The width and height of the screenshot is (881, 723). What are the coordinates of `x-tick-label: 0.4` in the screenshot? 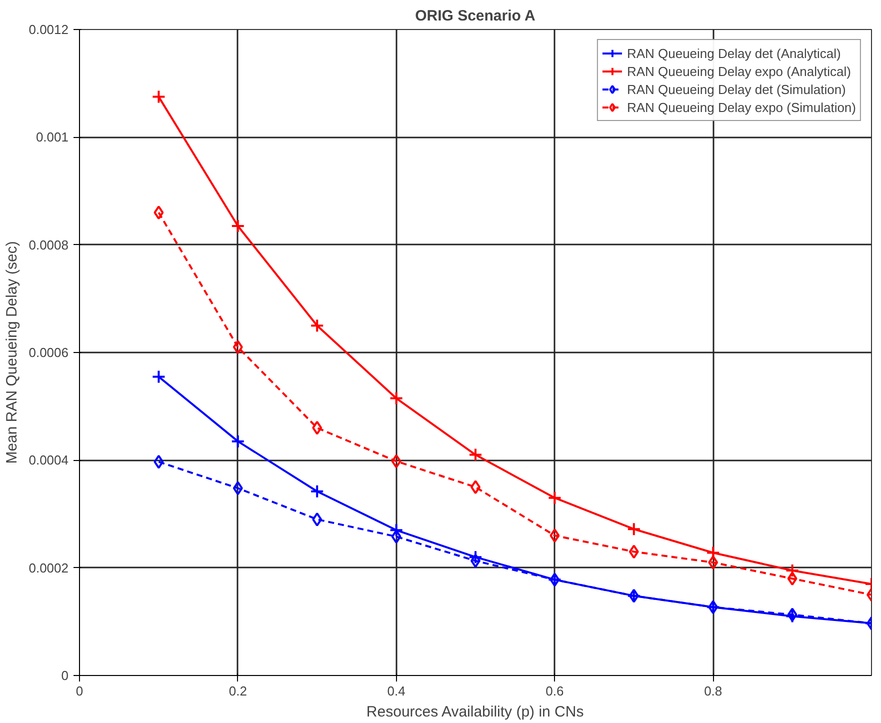 It's located at (396, 691).